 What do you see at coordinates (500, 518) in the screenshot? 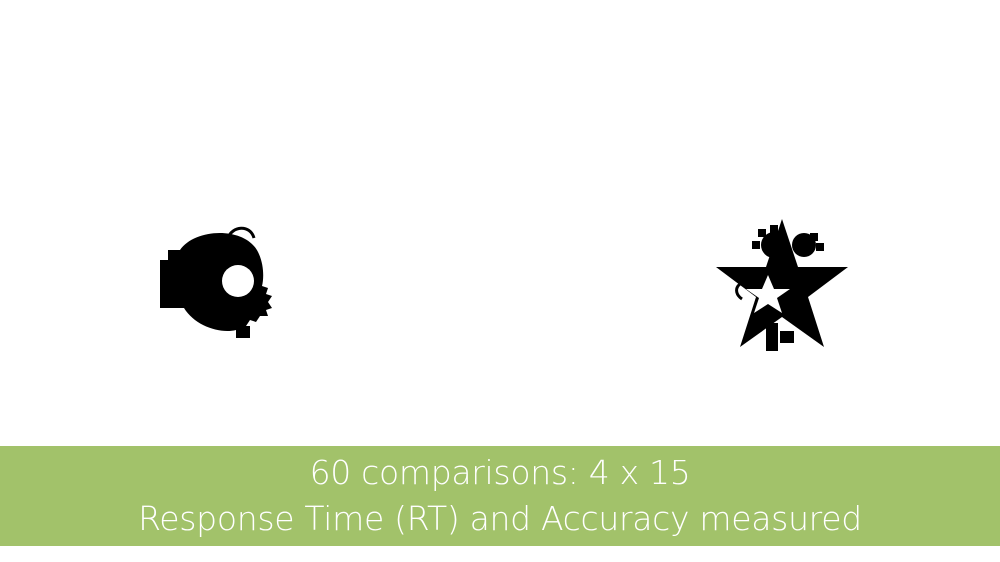
I see `caption-line-2: Response Time (RT) and Accuracy measured` at bounding box center [500, 518].